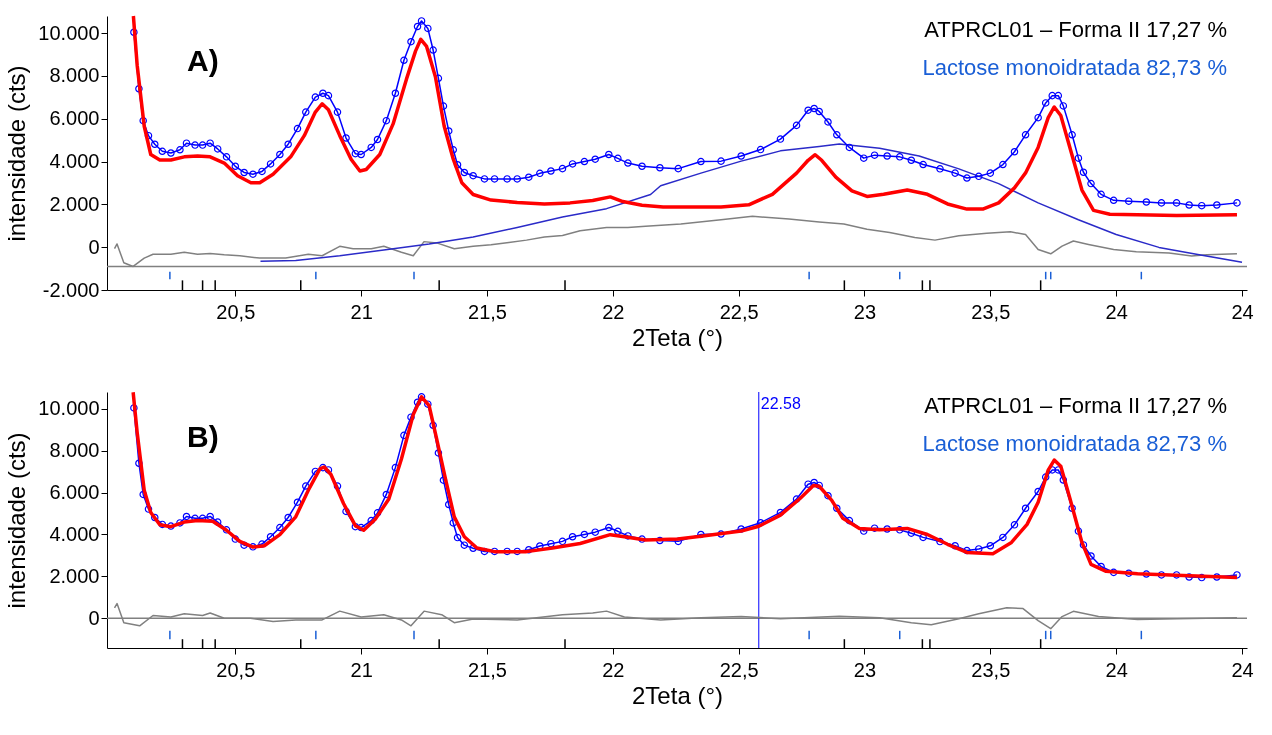 Image resolution: width=1272 pixels, height=735 pixels. Describe the element at coordinates (203, 436) in the screenshot. I see `text: B)` at that location.